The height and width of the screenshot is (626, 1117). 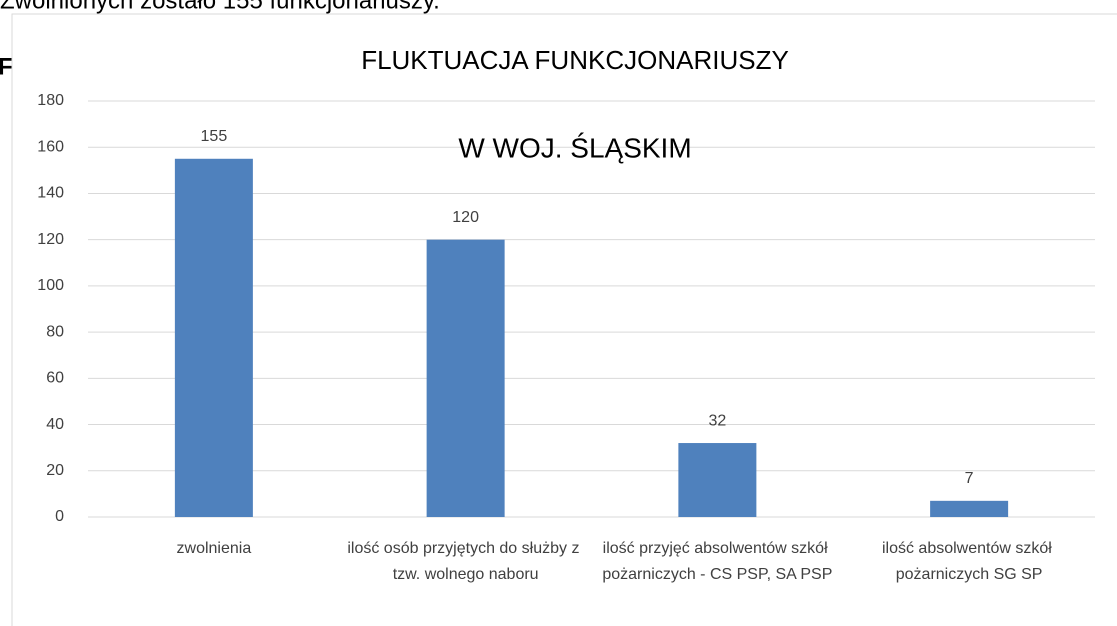 What do you see at coordinates (55, 424) in the screenshot?
I see `y-tick-label: 40` at bounding box center [55, 424].